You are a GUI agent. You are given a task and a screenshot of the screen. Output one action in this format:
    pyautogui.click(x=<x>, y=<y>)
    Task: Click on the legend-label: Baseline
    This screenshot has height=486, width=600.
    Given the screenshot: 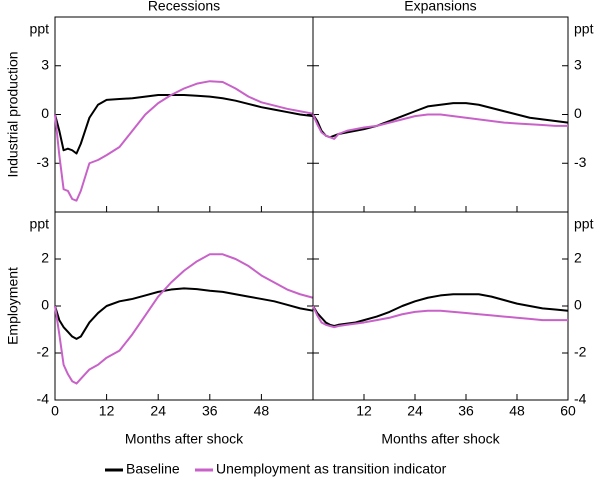 What is the action you would take?
    pyautogui.click(x=153, y=469)
    